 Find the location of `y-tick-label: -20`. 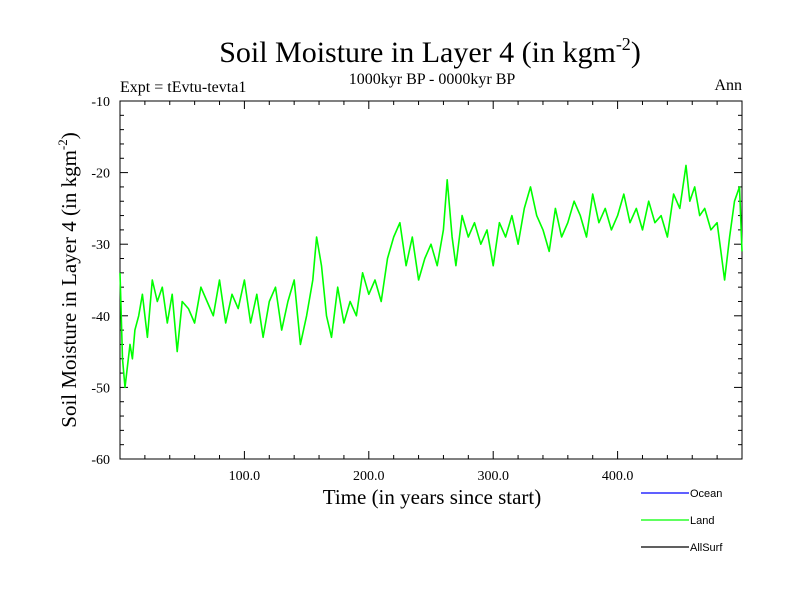

y-tick-label: -20 is located at coordinates (100, 174).